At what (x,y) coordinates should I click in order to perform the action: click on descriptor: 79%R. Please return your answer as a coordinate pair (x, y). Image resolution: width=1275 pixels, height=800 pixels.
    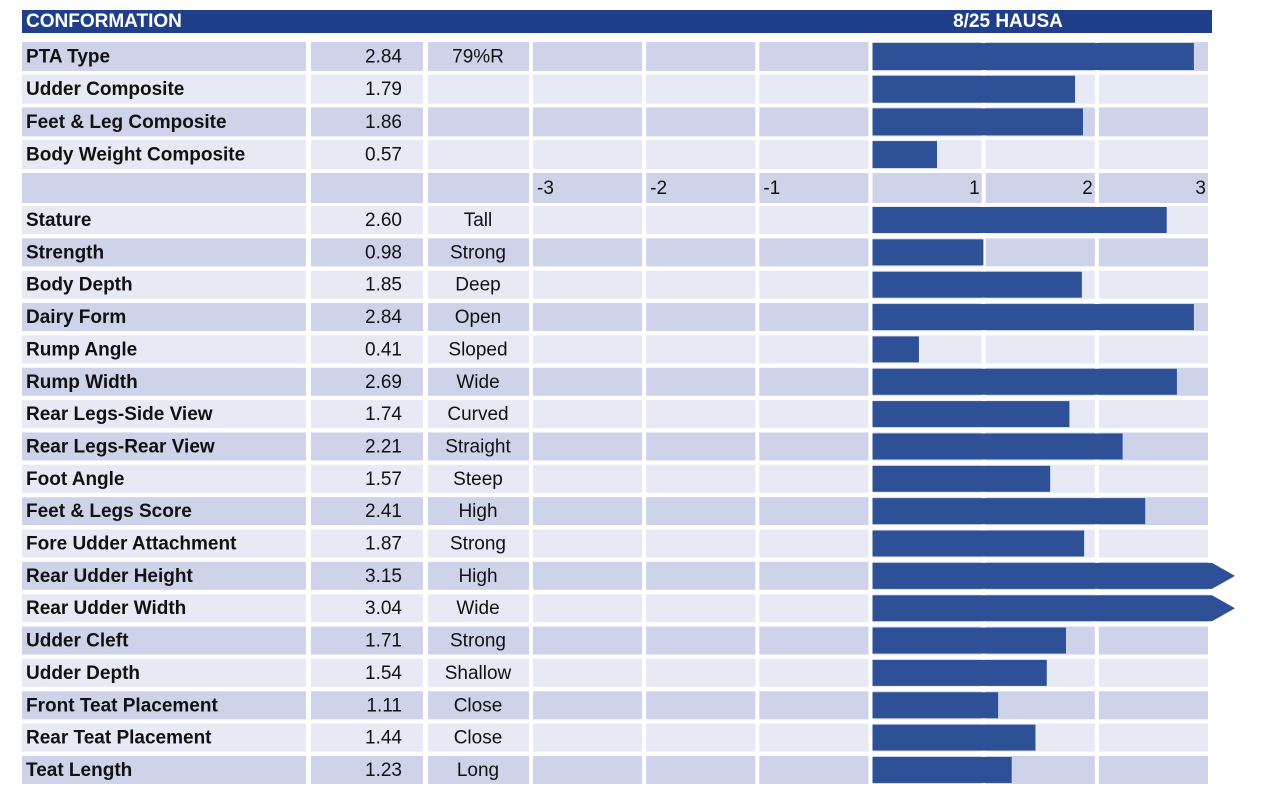
    Looking at the image, I should click on (478, 57).